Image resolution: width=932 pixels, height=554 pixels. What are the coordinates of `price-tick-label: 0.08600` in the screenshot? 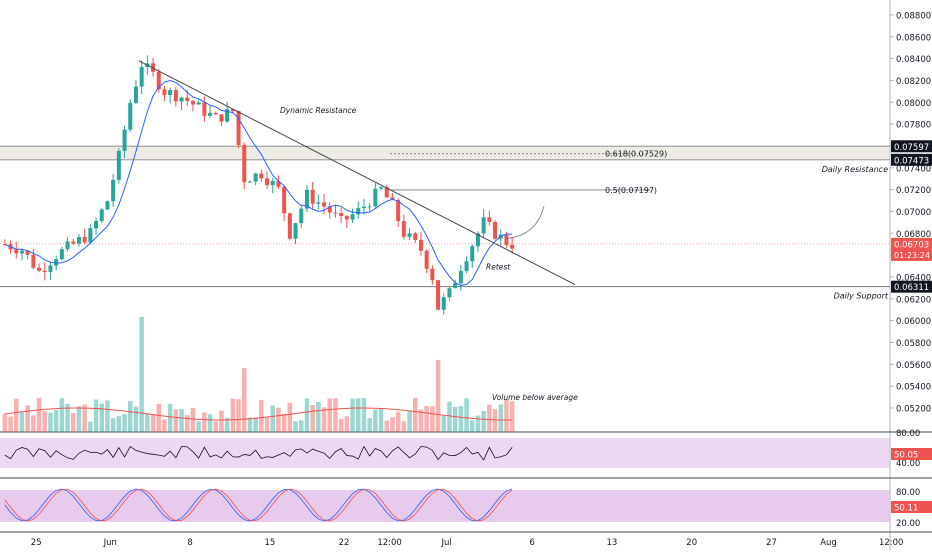 It's located at (913, 38).